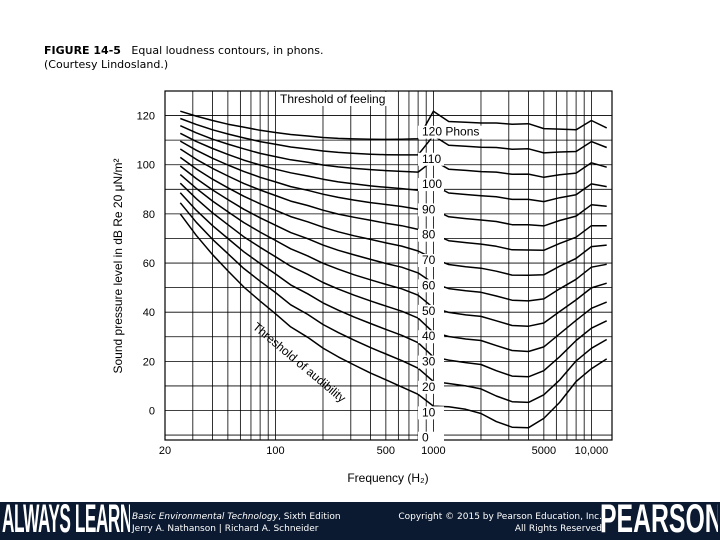  I want to click on x-tick-label: 100, so click(275, 451).